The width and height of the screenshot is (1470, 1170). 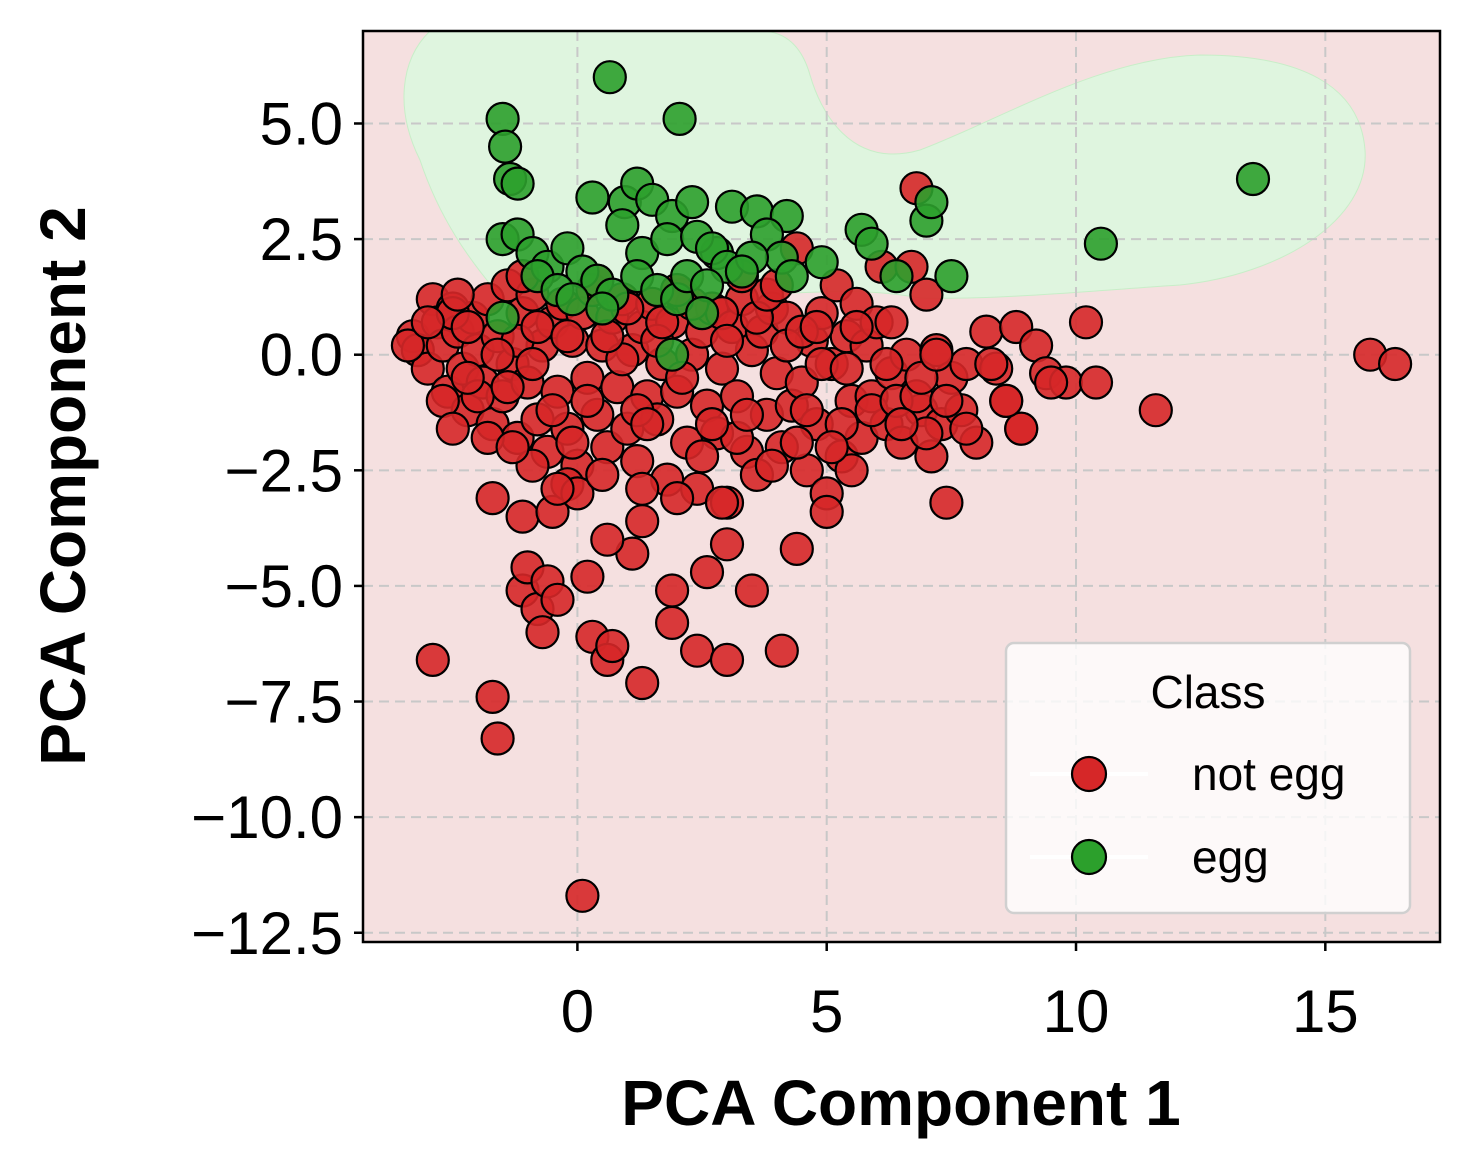 I want to click on x-tick-label: 5, so click(x=826, y=1011).